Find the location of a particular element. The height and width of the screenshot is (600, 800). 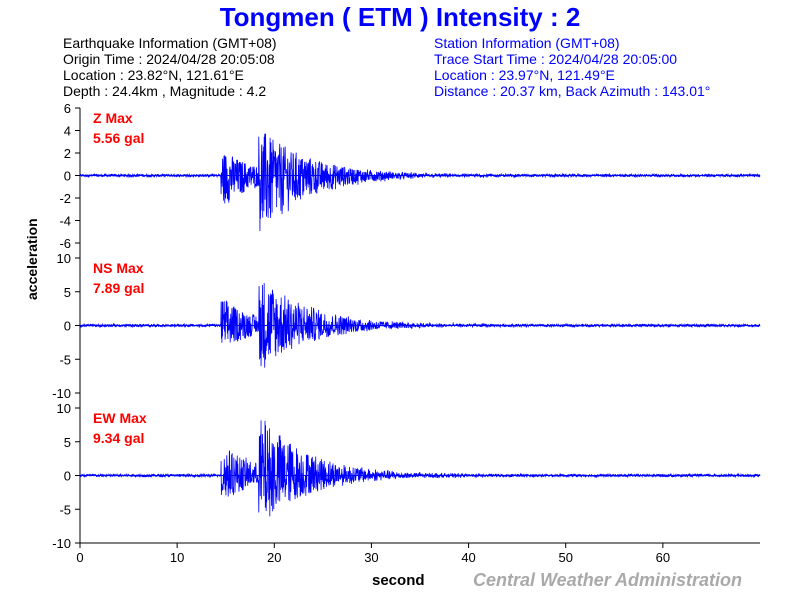

y-axis-label: acceleration is located at coordinates (32, 259).